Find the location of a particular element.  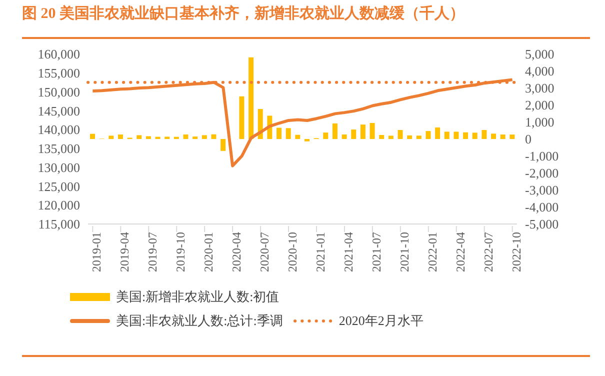

y-tick-label: 125,000 is located at coordinates (59, 186).